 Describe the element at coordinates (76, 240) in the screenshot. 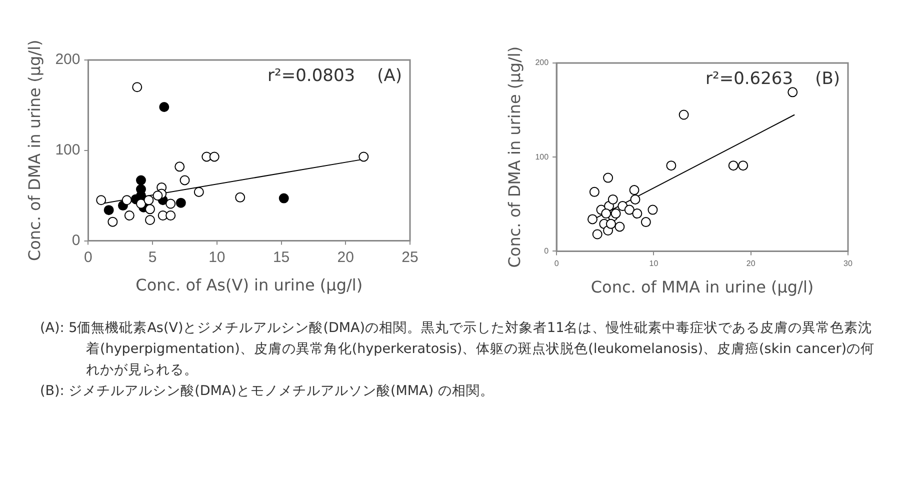

I see `y-tick-label: 0` at that location.